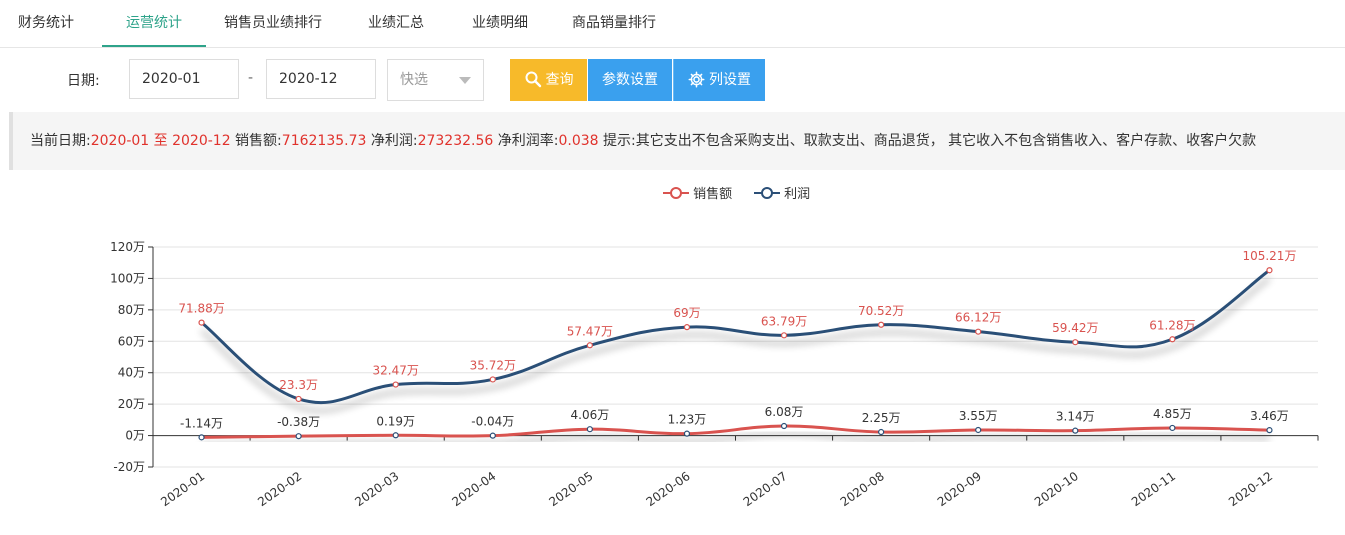 This screenshot has width=1345, height=535. What do you see at coordinates (730, 80) in the screenshot?
I see `column-settings-label: 列设置` at bounding box center [730, 80].